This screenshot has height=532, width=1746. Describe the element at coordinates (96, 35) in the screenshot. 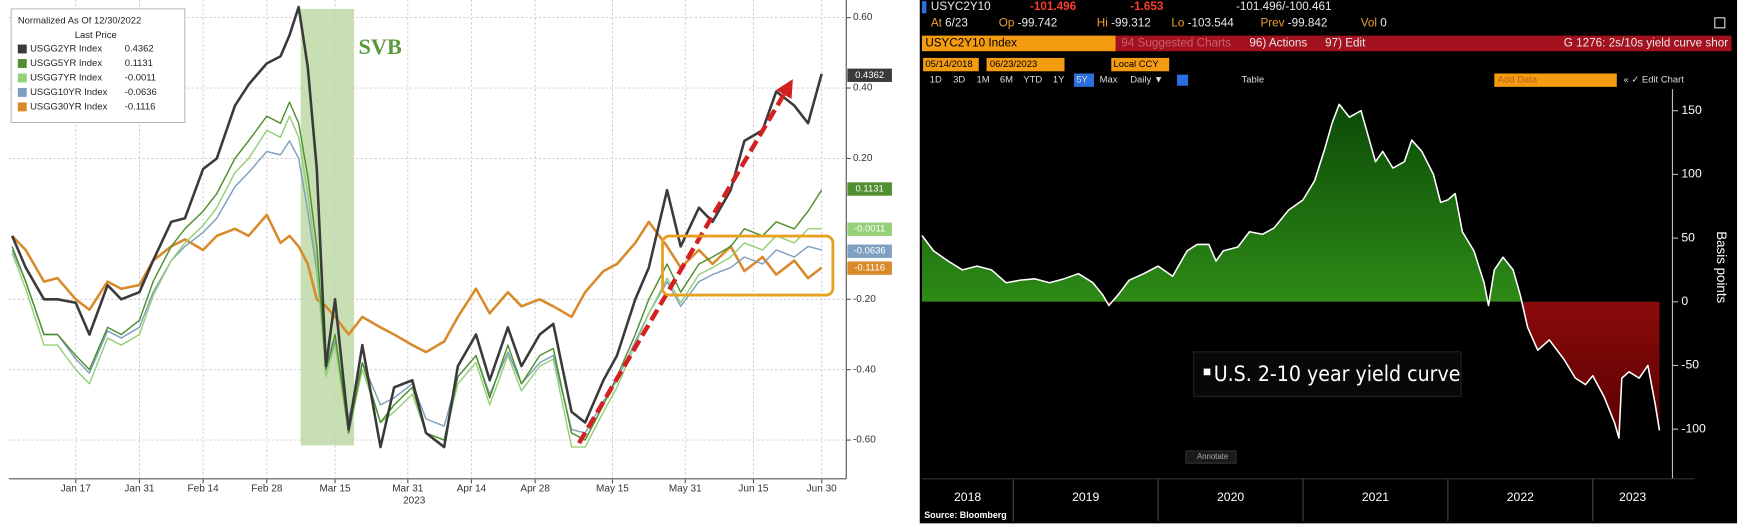

I see `legend-subtitle: Last Price` at that location.